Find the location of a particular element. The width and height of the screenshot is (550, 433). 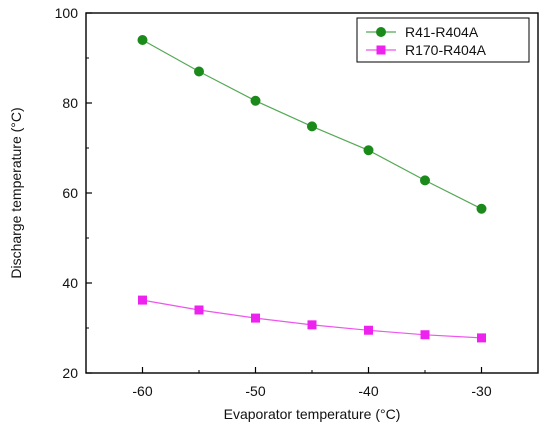

legend-box is located at coordinates (443, 40).